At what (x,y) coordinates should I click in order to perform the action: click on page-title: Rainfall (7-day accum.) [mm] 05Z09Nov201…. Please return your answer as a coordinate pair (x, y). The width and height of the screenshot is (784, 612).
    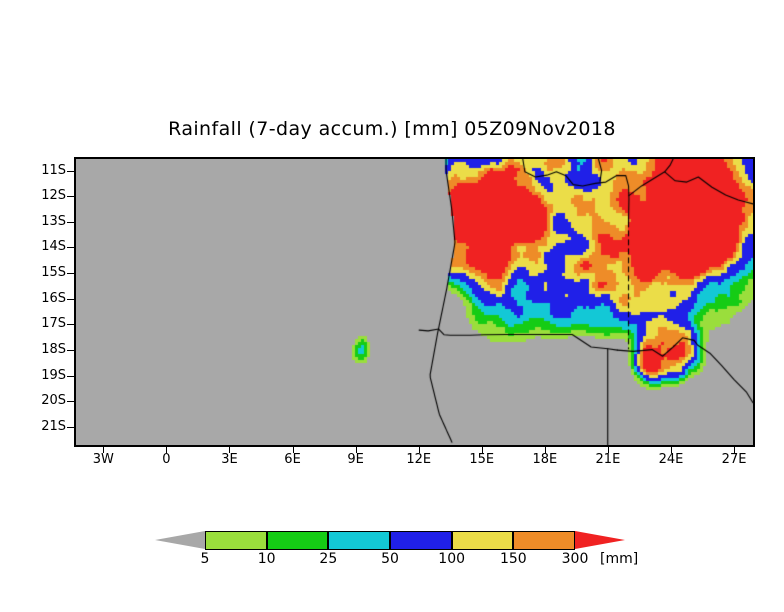
    Looking at the image, I should click on (392, 129).